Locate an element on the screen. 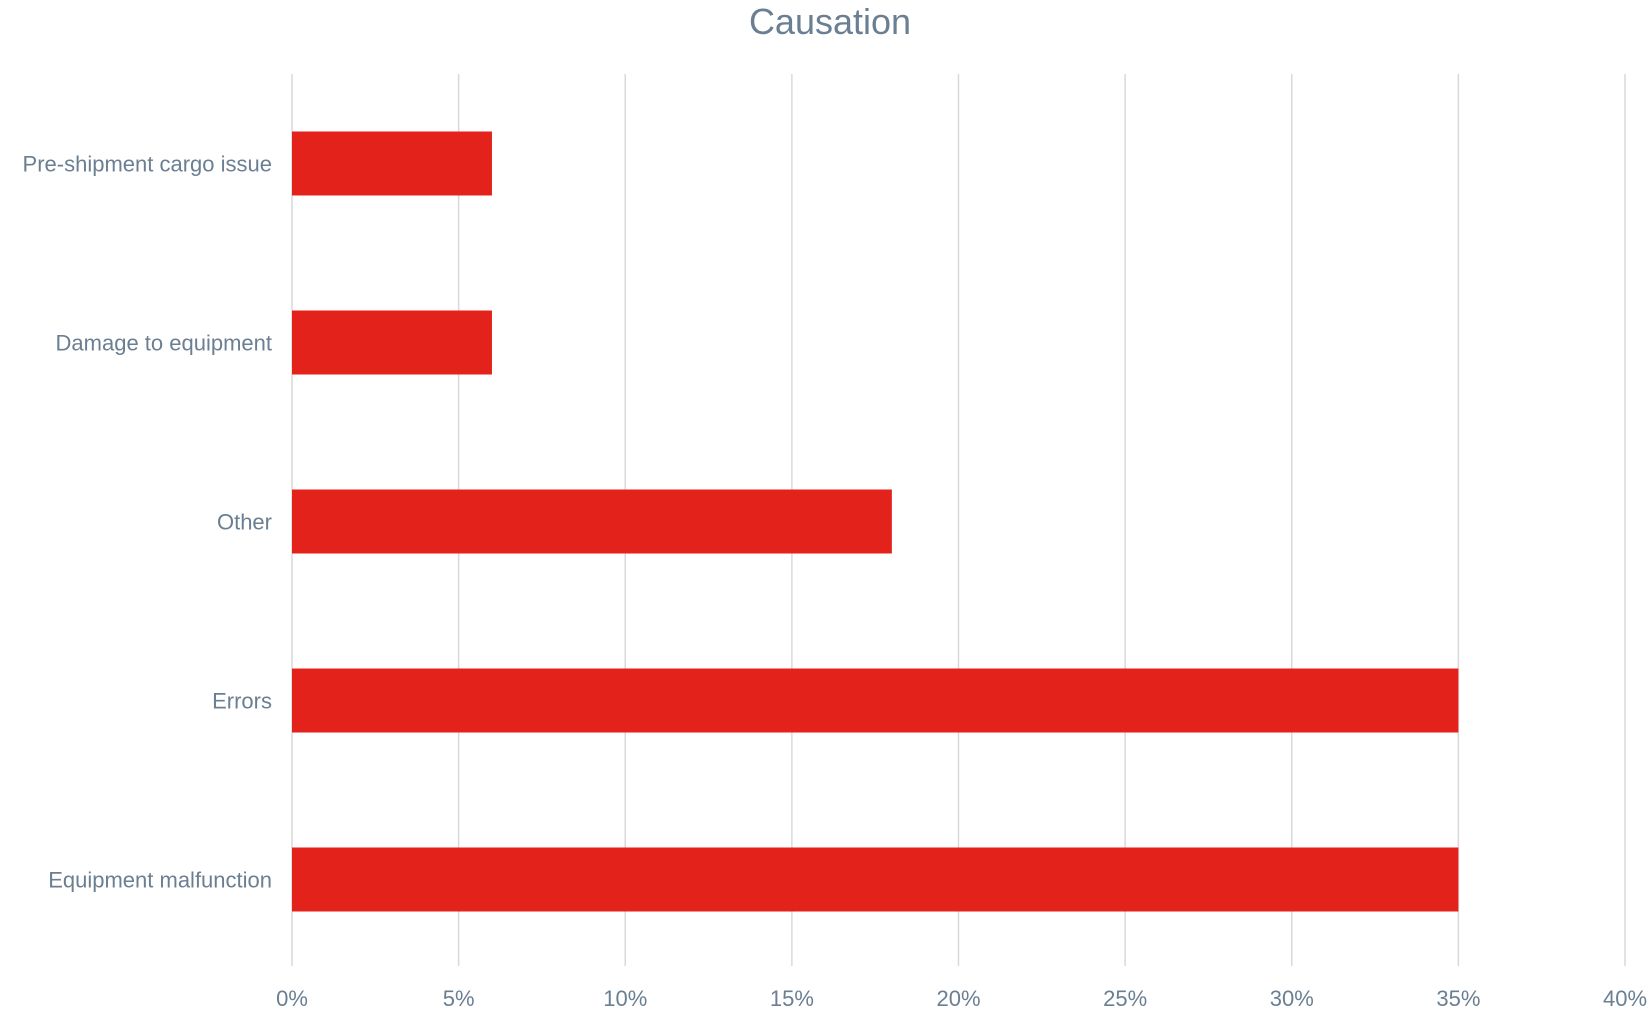 Image resolution: width=1649 pixels, height=1013 pixels. x-tick-label: 30% is located at coordinates (1292, 998).